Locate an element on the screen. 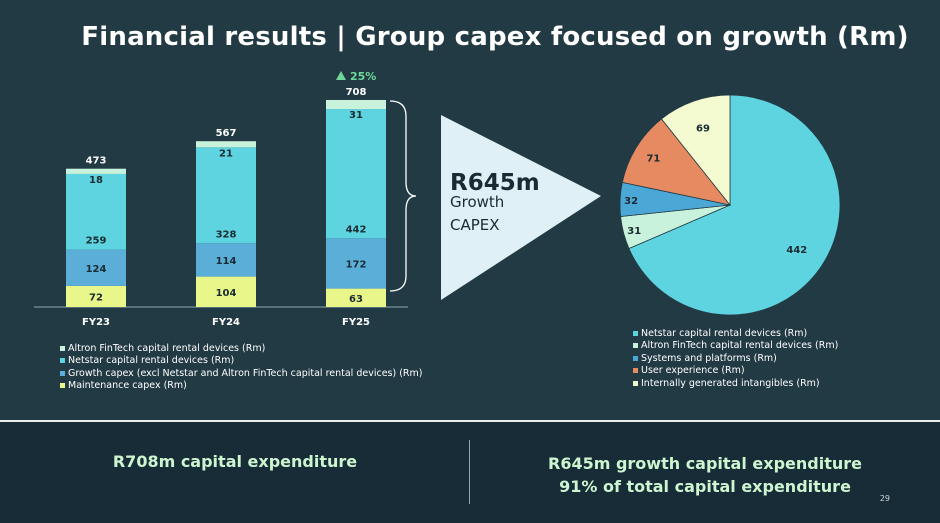 This screenshot has height=523, width=940. pie-slice-intangibles is located at coordinates (695, 150).